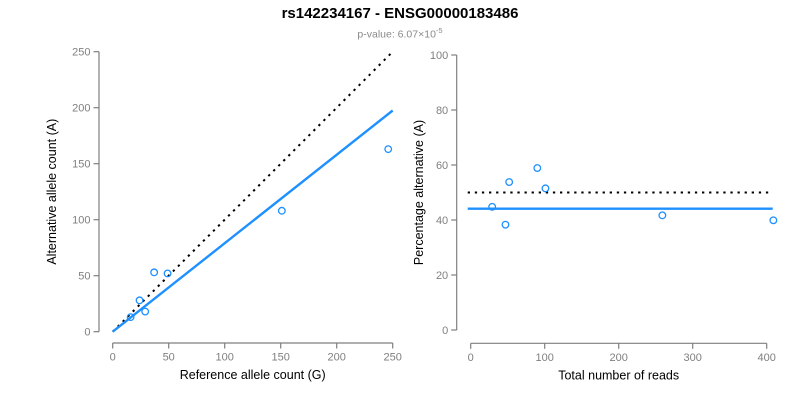 Image resolution: width=800 pixels, height=400 pixels. I want to click on y-tick-label: 80, so click(442, 111).